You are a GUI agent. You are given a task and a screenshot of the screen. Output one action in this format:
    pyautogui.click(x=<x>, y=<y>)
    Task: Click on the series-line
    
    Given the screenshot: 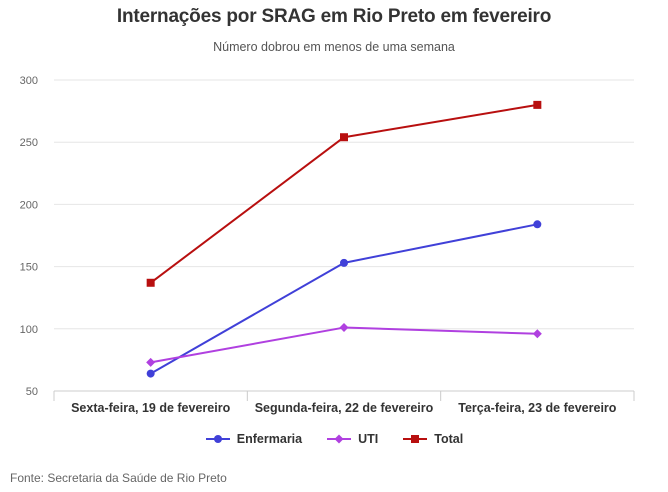 What is the action you would take?
    pyautogui.click(x=344, y=345)
    